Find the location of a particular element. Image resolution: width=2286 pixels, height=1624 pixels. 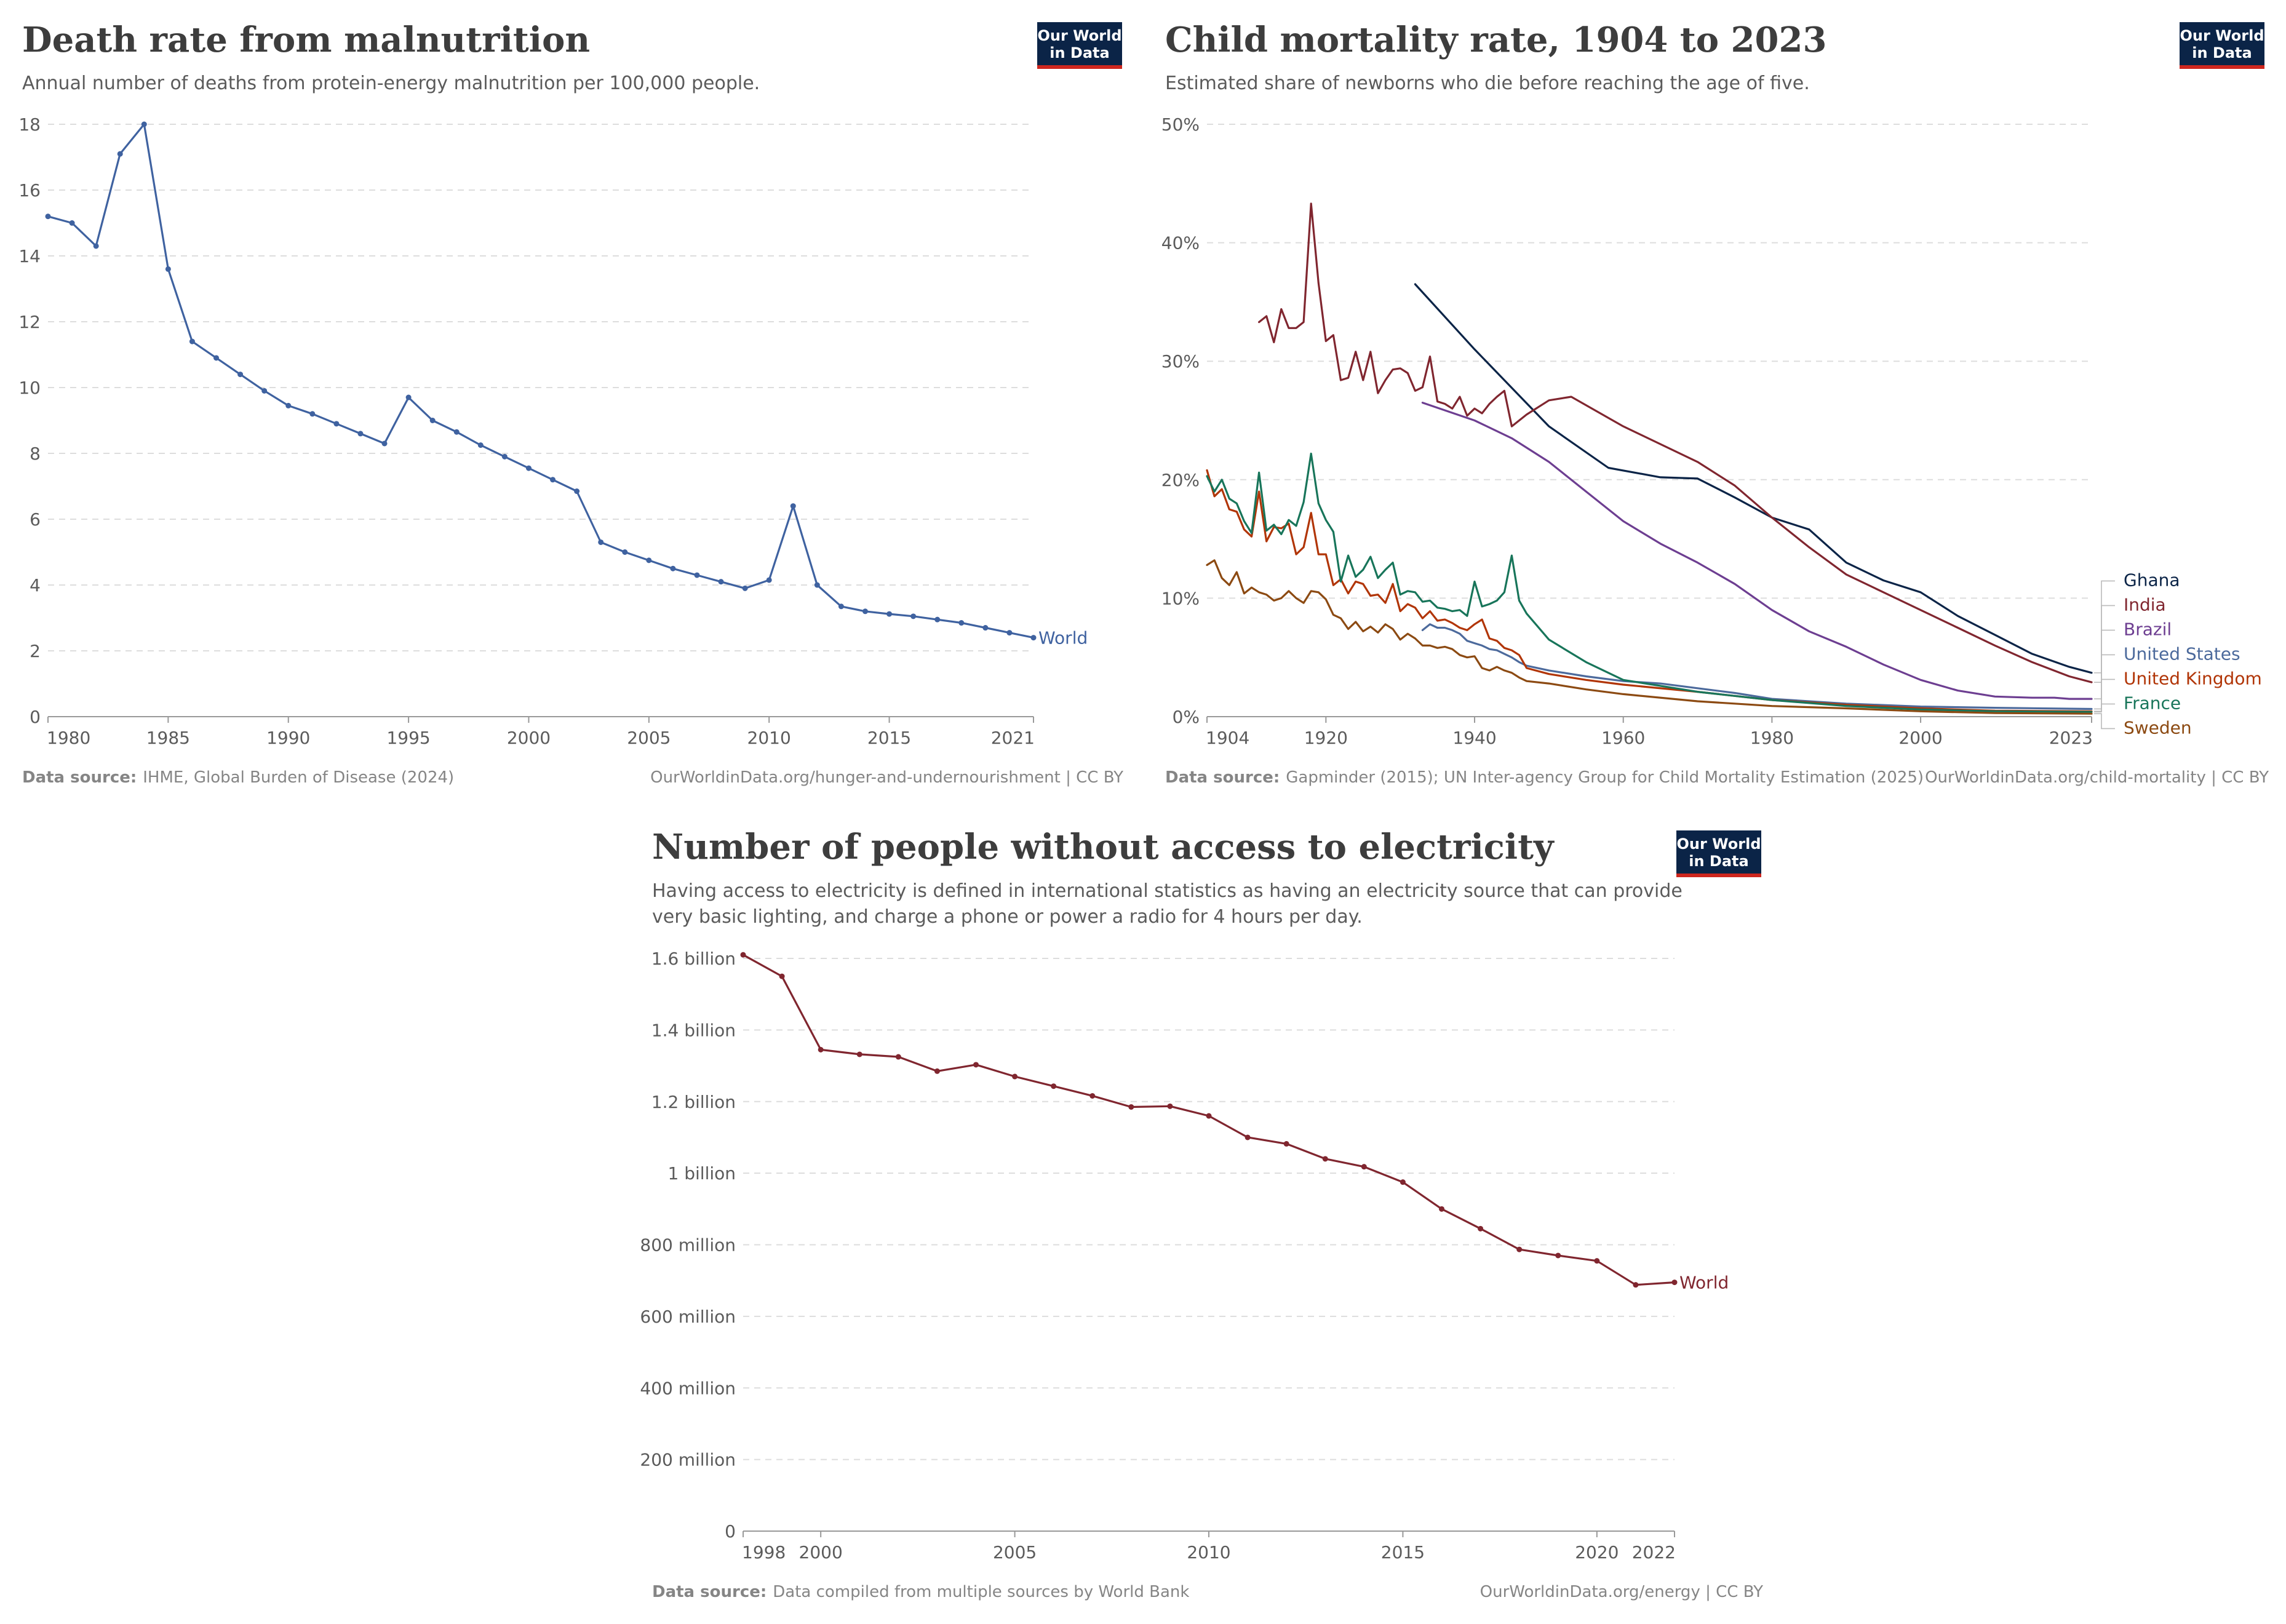

series-line-sweden is located at coordinates (1650, 637).